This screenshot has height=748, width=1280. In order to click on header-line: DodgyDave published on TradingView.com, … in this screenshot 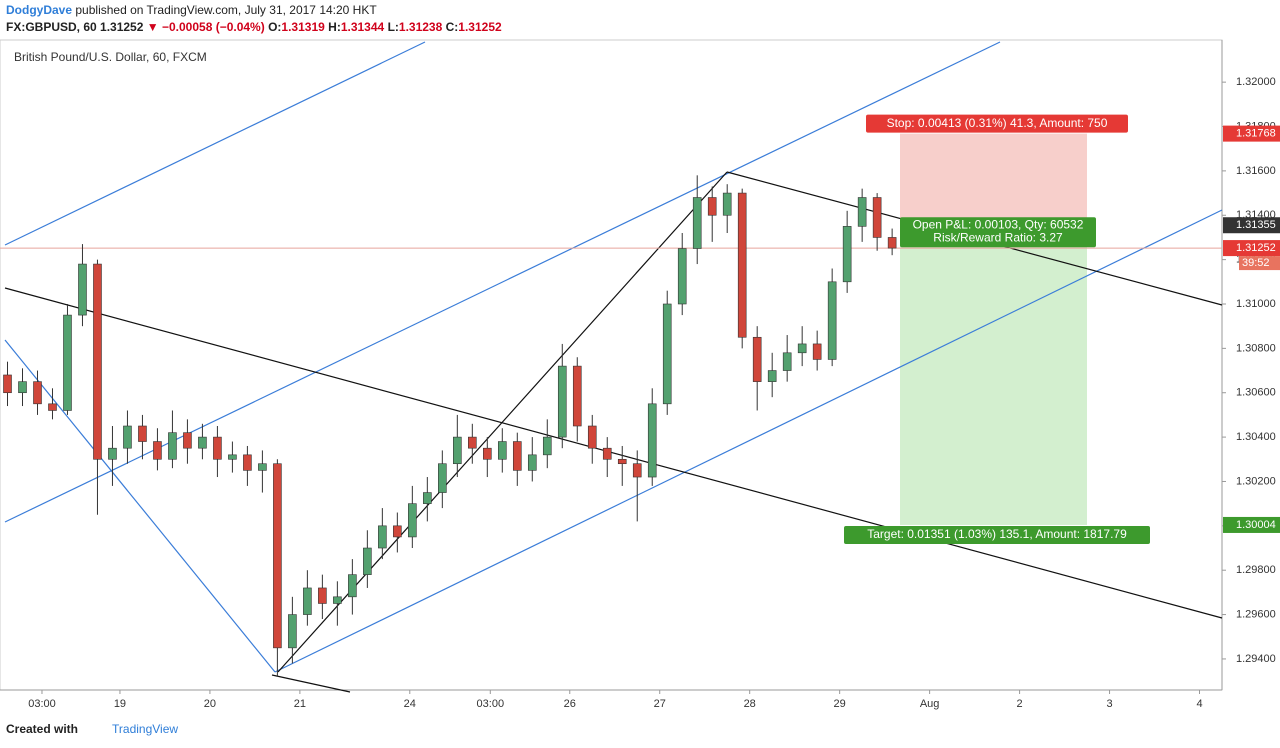, I will do `click(254, 10)`.